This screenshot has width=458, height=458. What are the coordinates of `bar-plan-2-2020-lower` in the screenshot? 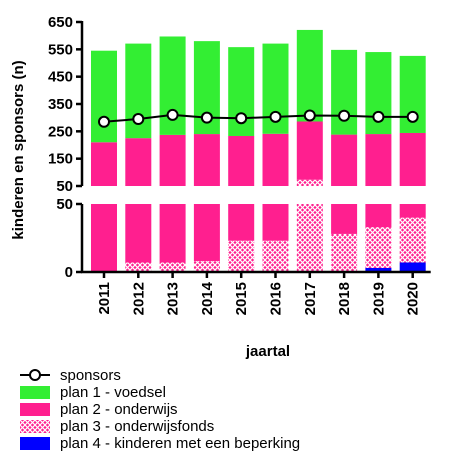 It's located at (412, 211).